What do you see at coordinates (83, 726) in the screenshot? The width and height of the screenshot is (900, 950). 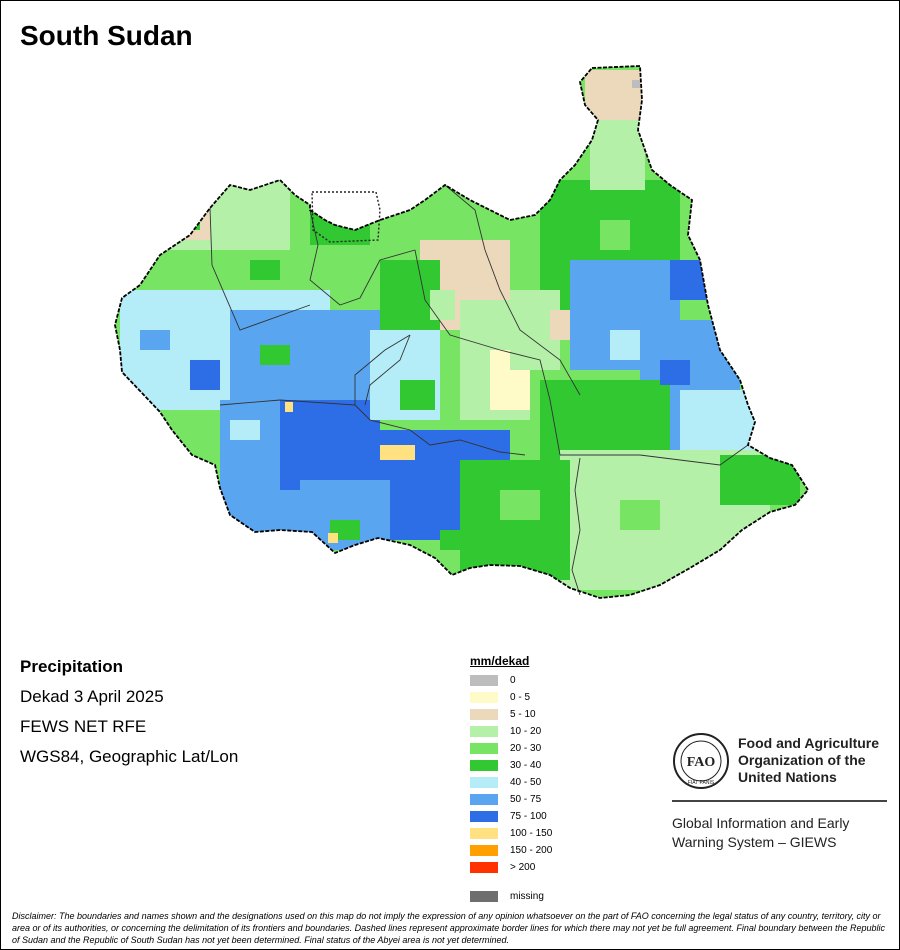 I see `source-label: FEWS NET RFE` at bounding box center [83, 726].